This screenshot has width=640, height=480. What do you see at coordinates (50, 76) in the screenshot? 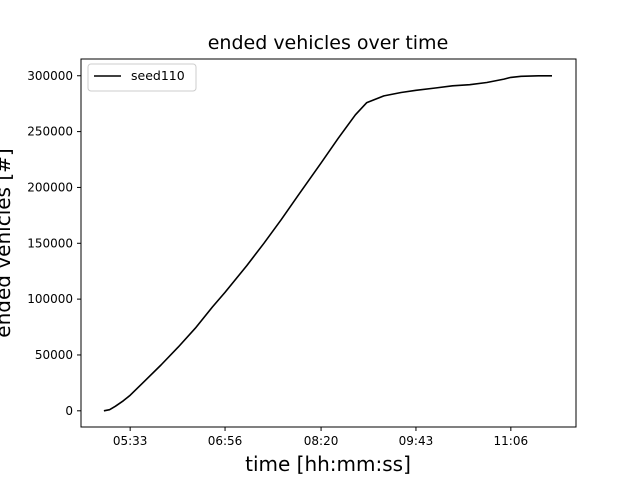
I see `y-tick-label: 300000` at bounding box center [50, 76].